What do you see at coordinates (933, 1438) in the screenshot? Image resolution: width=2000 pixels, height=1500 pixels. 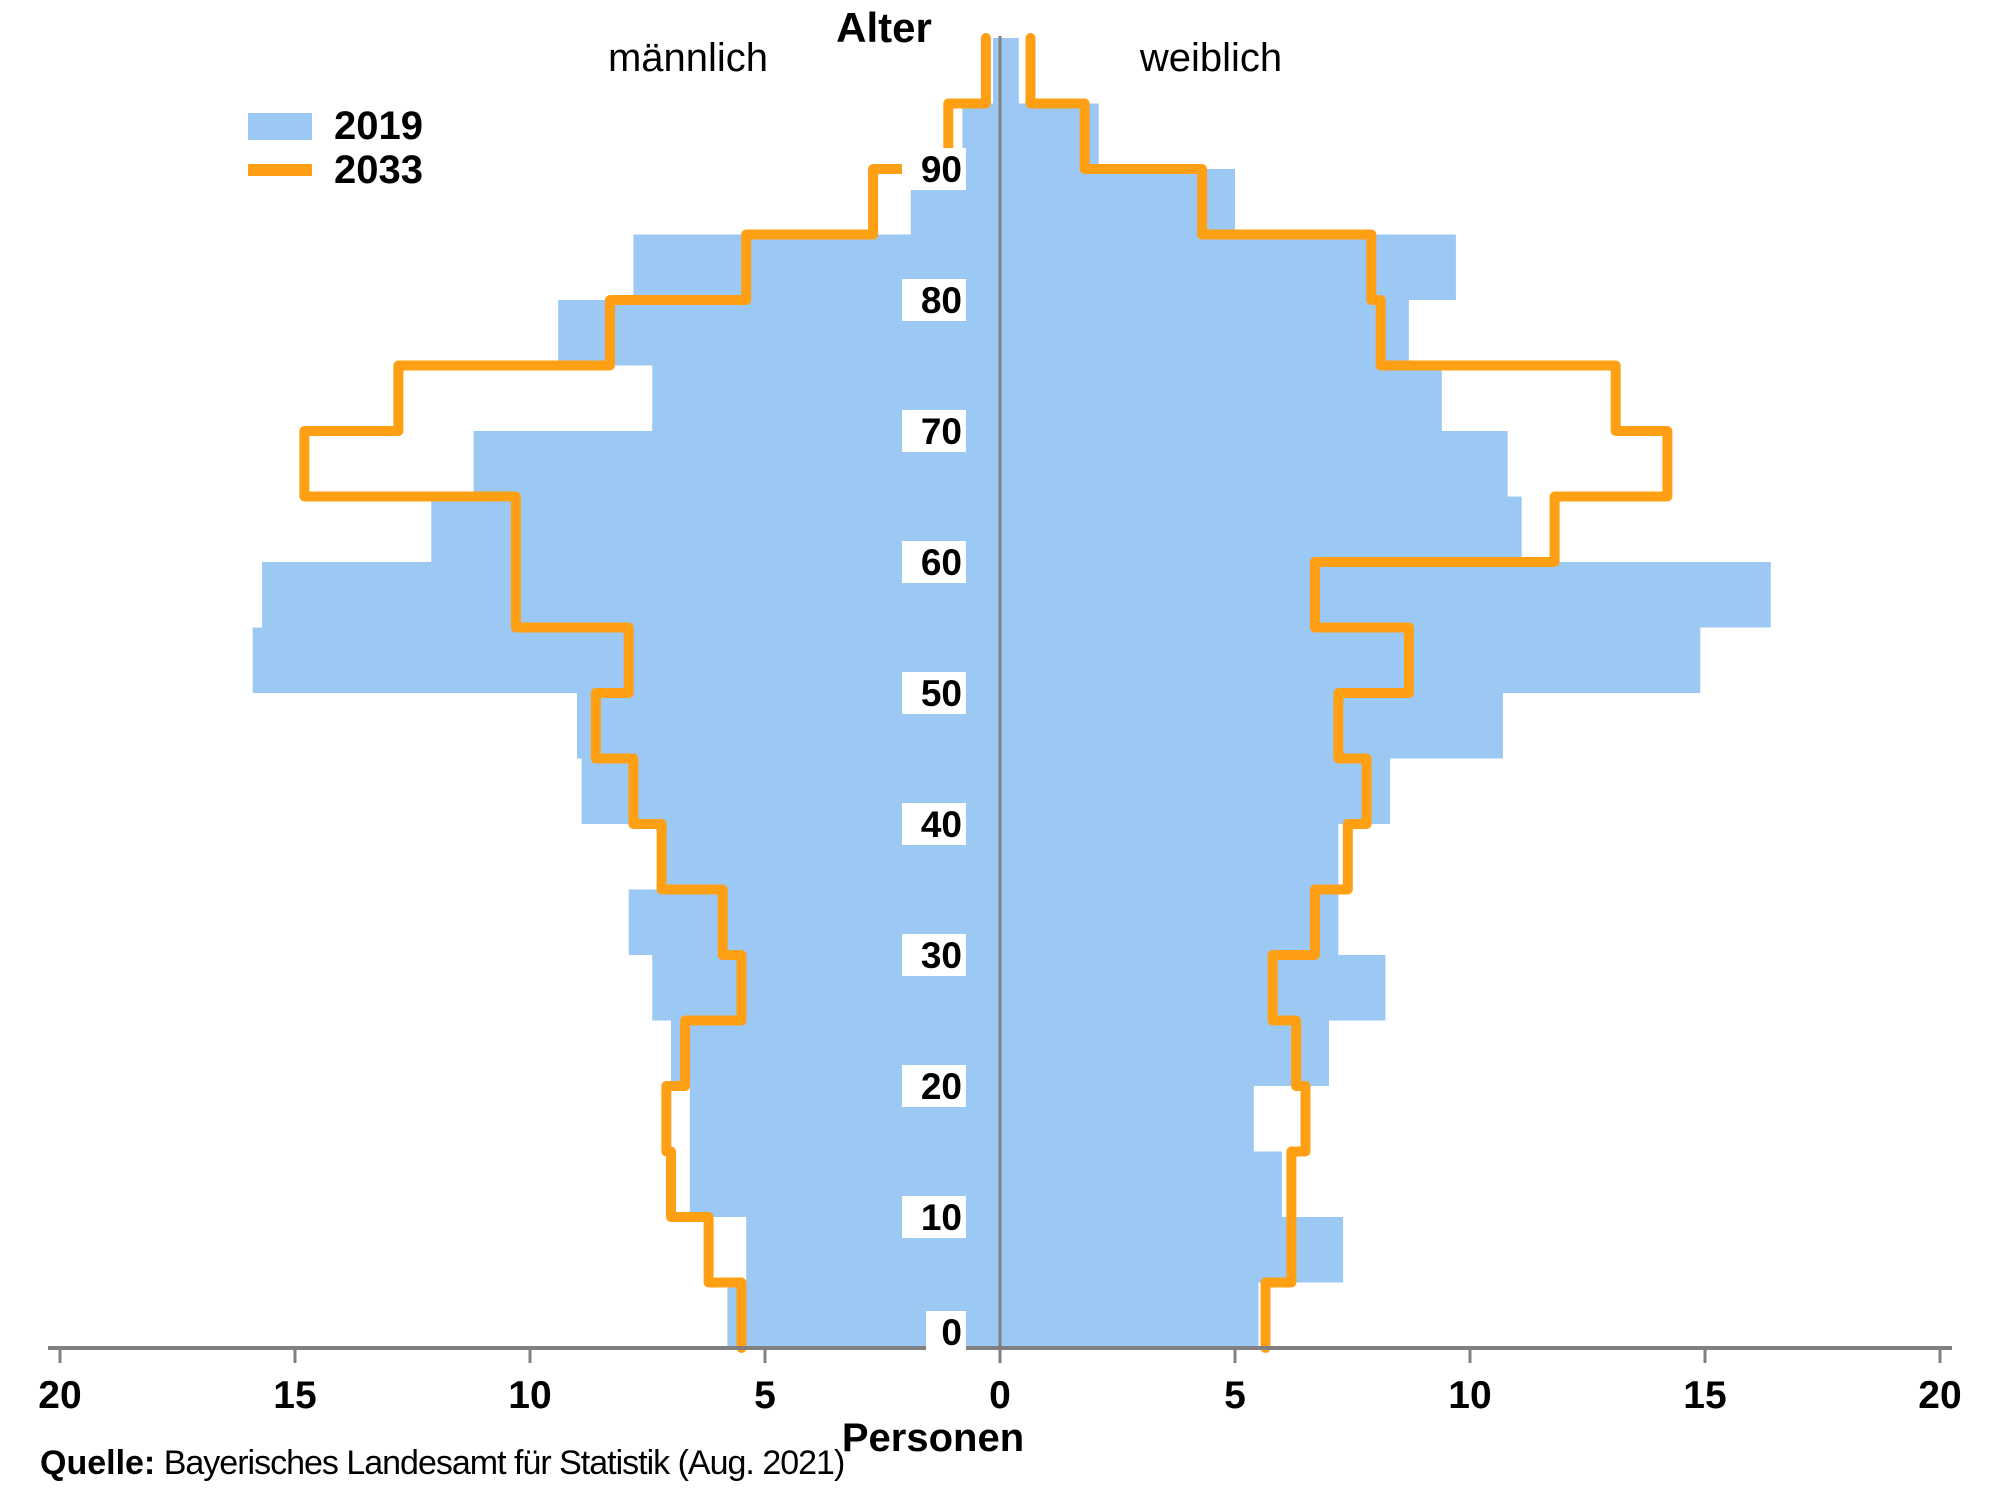 I see `x-axis-title: Personen` at bounding box center [933, 1438].